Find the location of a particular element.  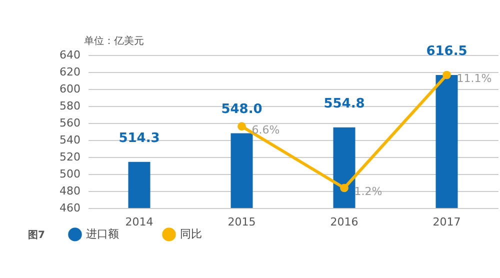

legend-label: 同比 is located at coordinates (191, 233).